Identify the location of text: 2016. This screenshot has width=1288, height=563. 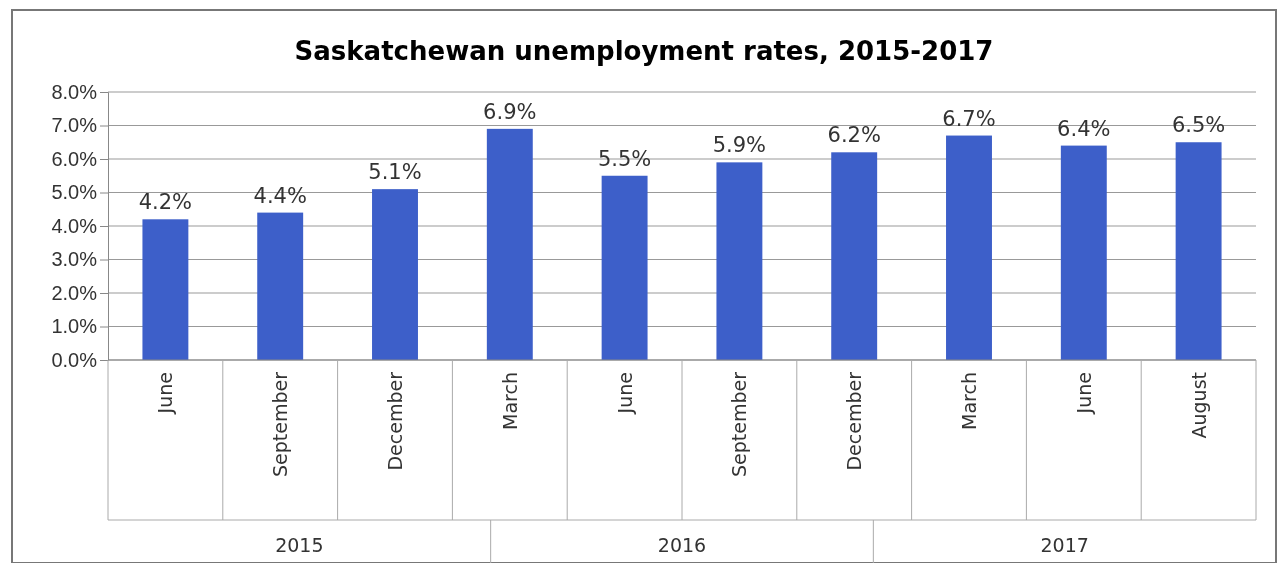
(682, 545).